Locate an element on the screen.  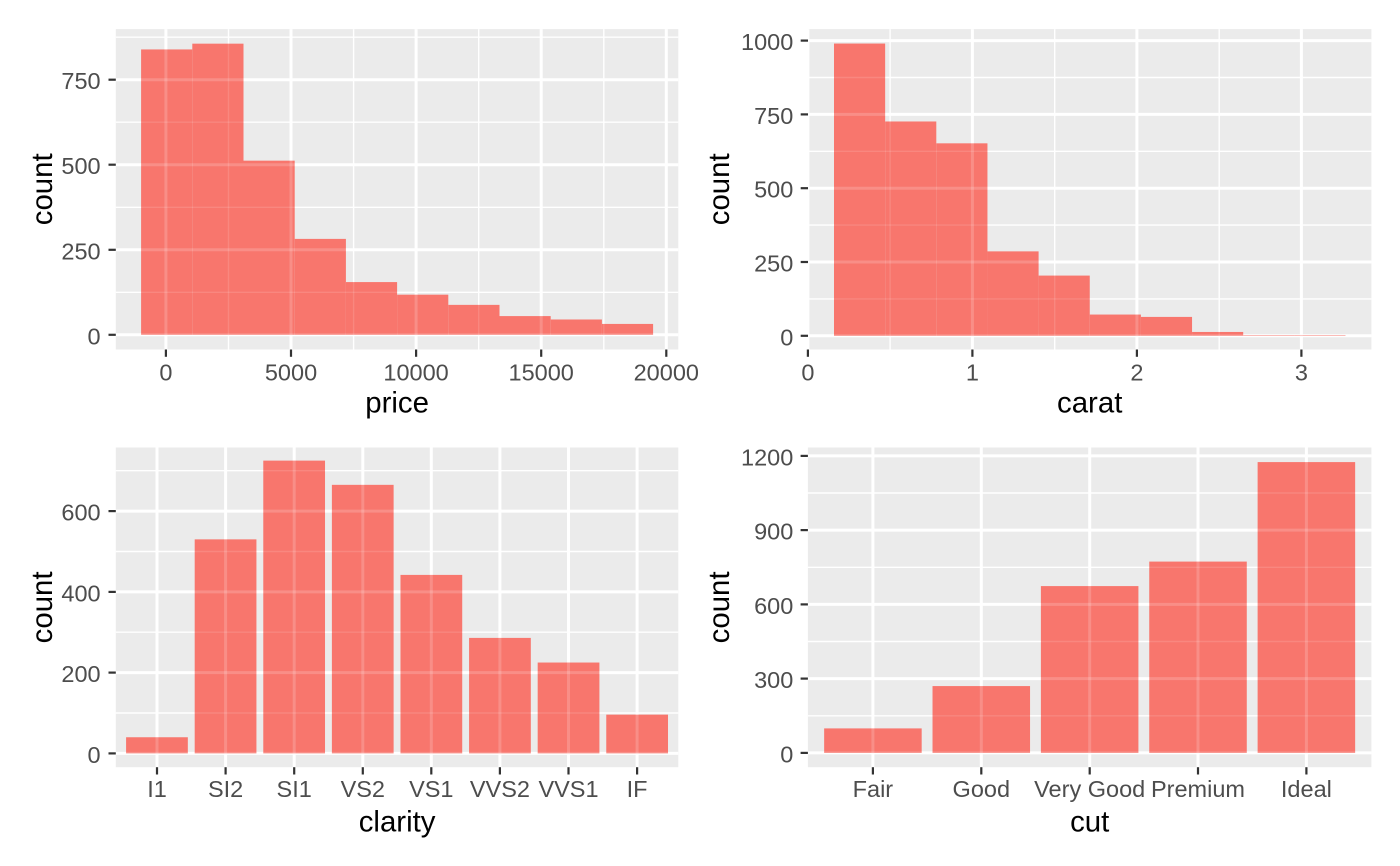
svg-text: 5000 is located at coordinates (291, 373).